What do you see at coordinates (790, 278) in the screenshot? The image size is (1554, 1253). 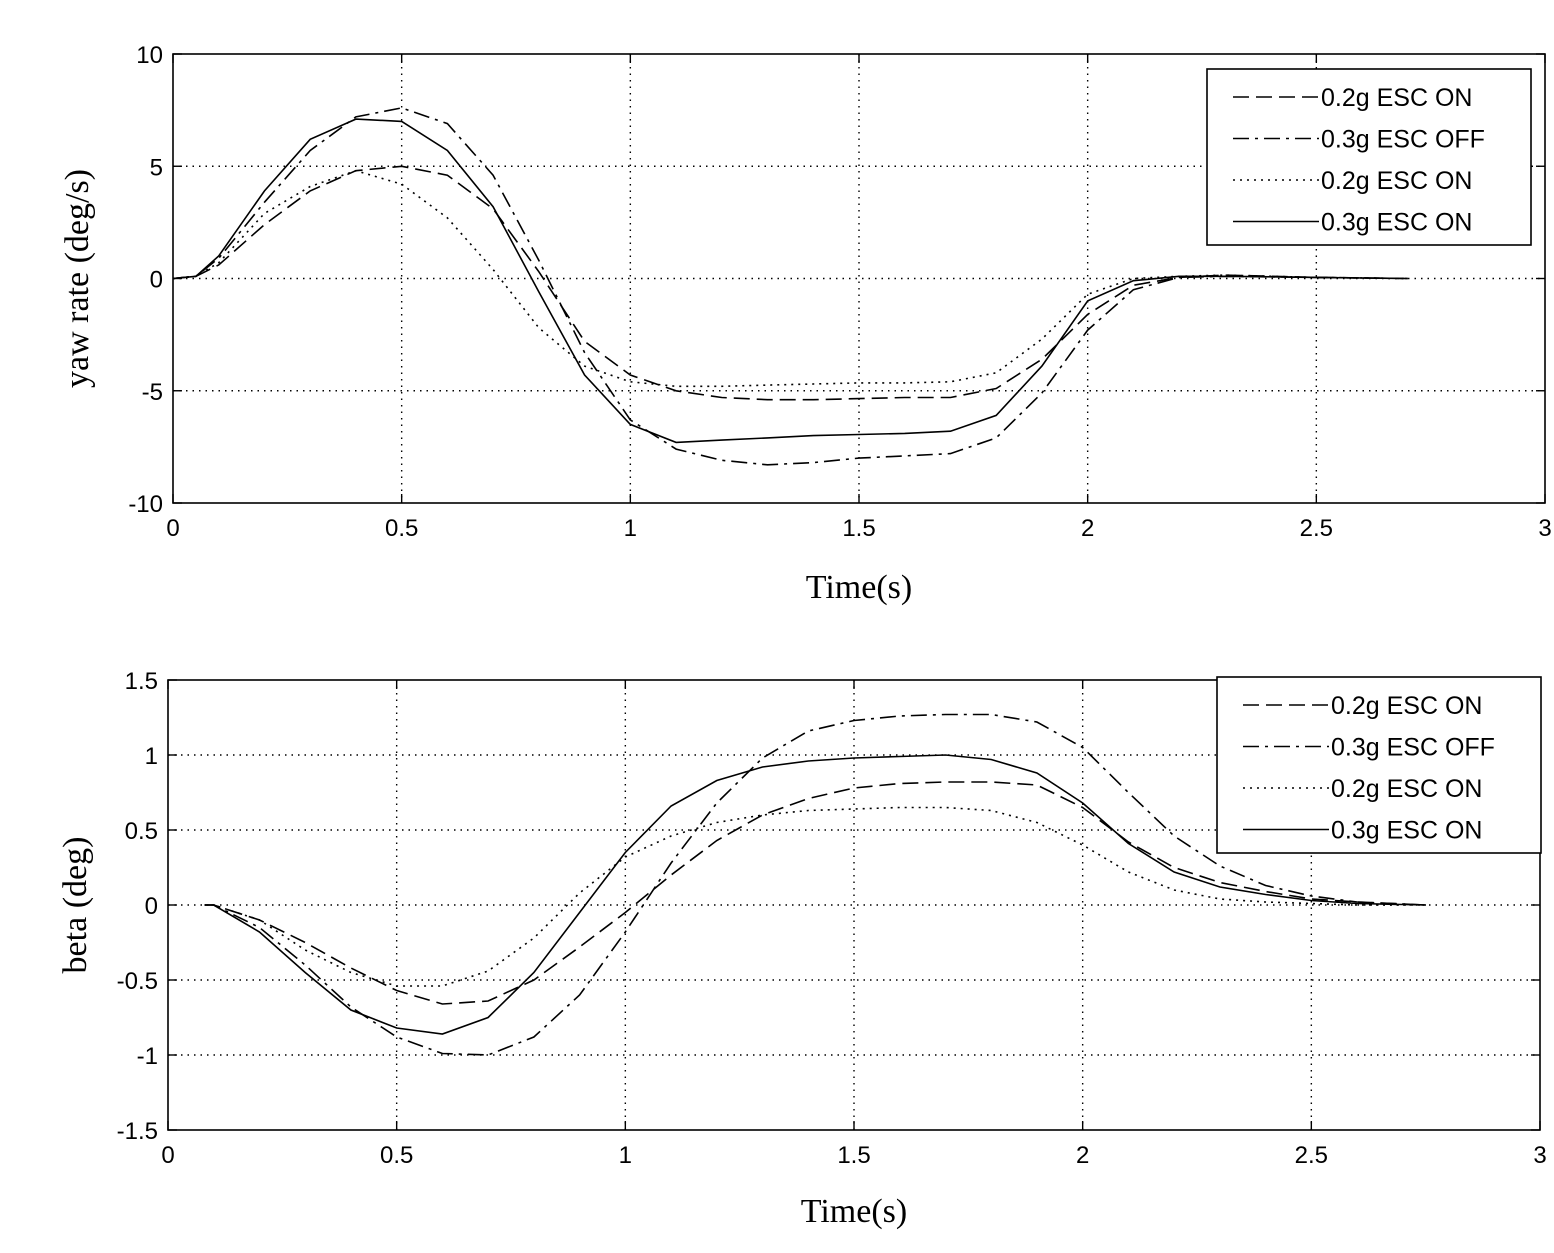 I see `series-line-dotted` at bounding box center [790, 278].